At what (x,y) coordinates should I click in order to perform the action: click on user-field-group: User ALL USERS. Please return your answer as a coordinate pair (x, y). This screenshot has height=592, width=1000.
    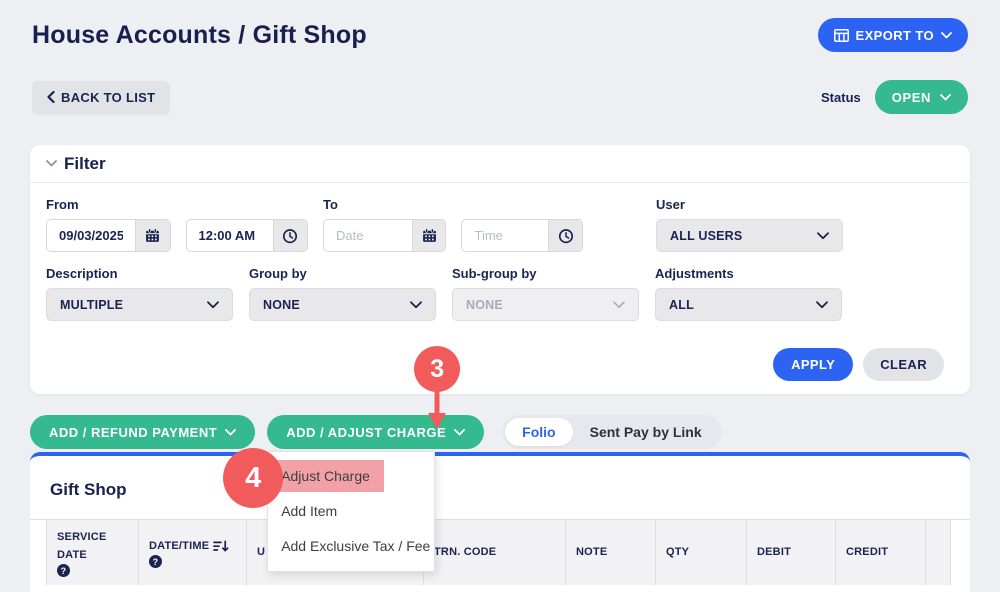
    Looking at the image, I should click on (749, 224).